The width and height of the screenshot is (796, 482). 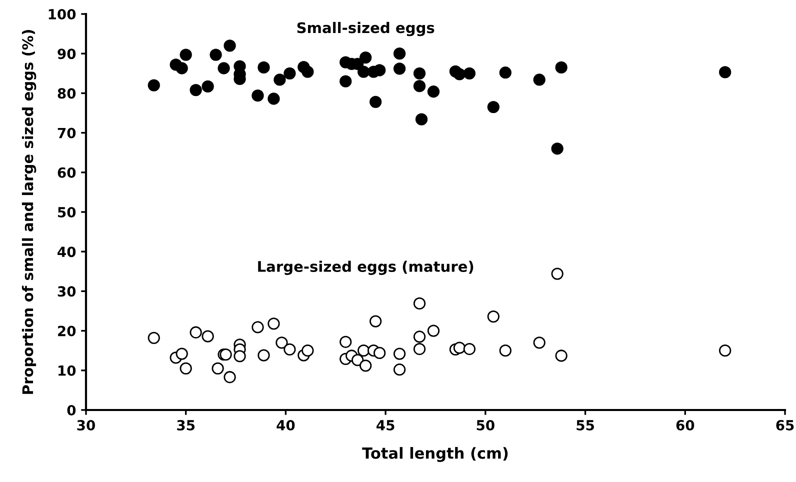 What do you see at coordinates (67, 212) in the screenshot?
I see `y-tick-label: 50` at bounding box center [67, 212].